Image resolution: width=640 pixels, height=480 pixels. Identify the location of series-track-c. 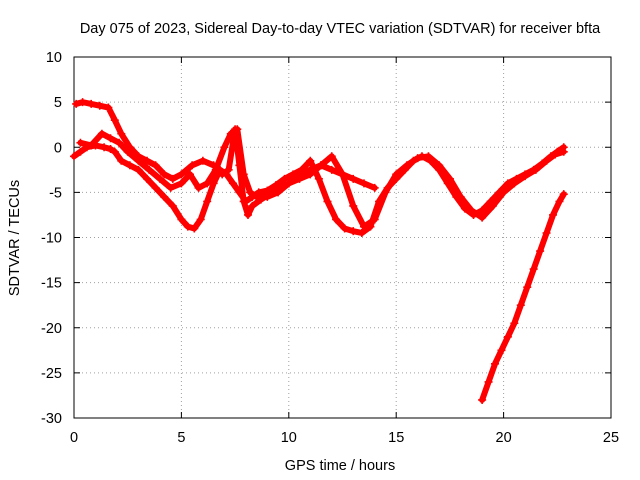
(227, 163).